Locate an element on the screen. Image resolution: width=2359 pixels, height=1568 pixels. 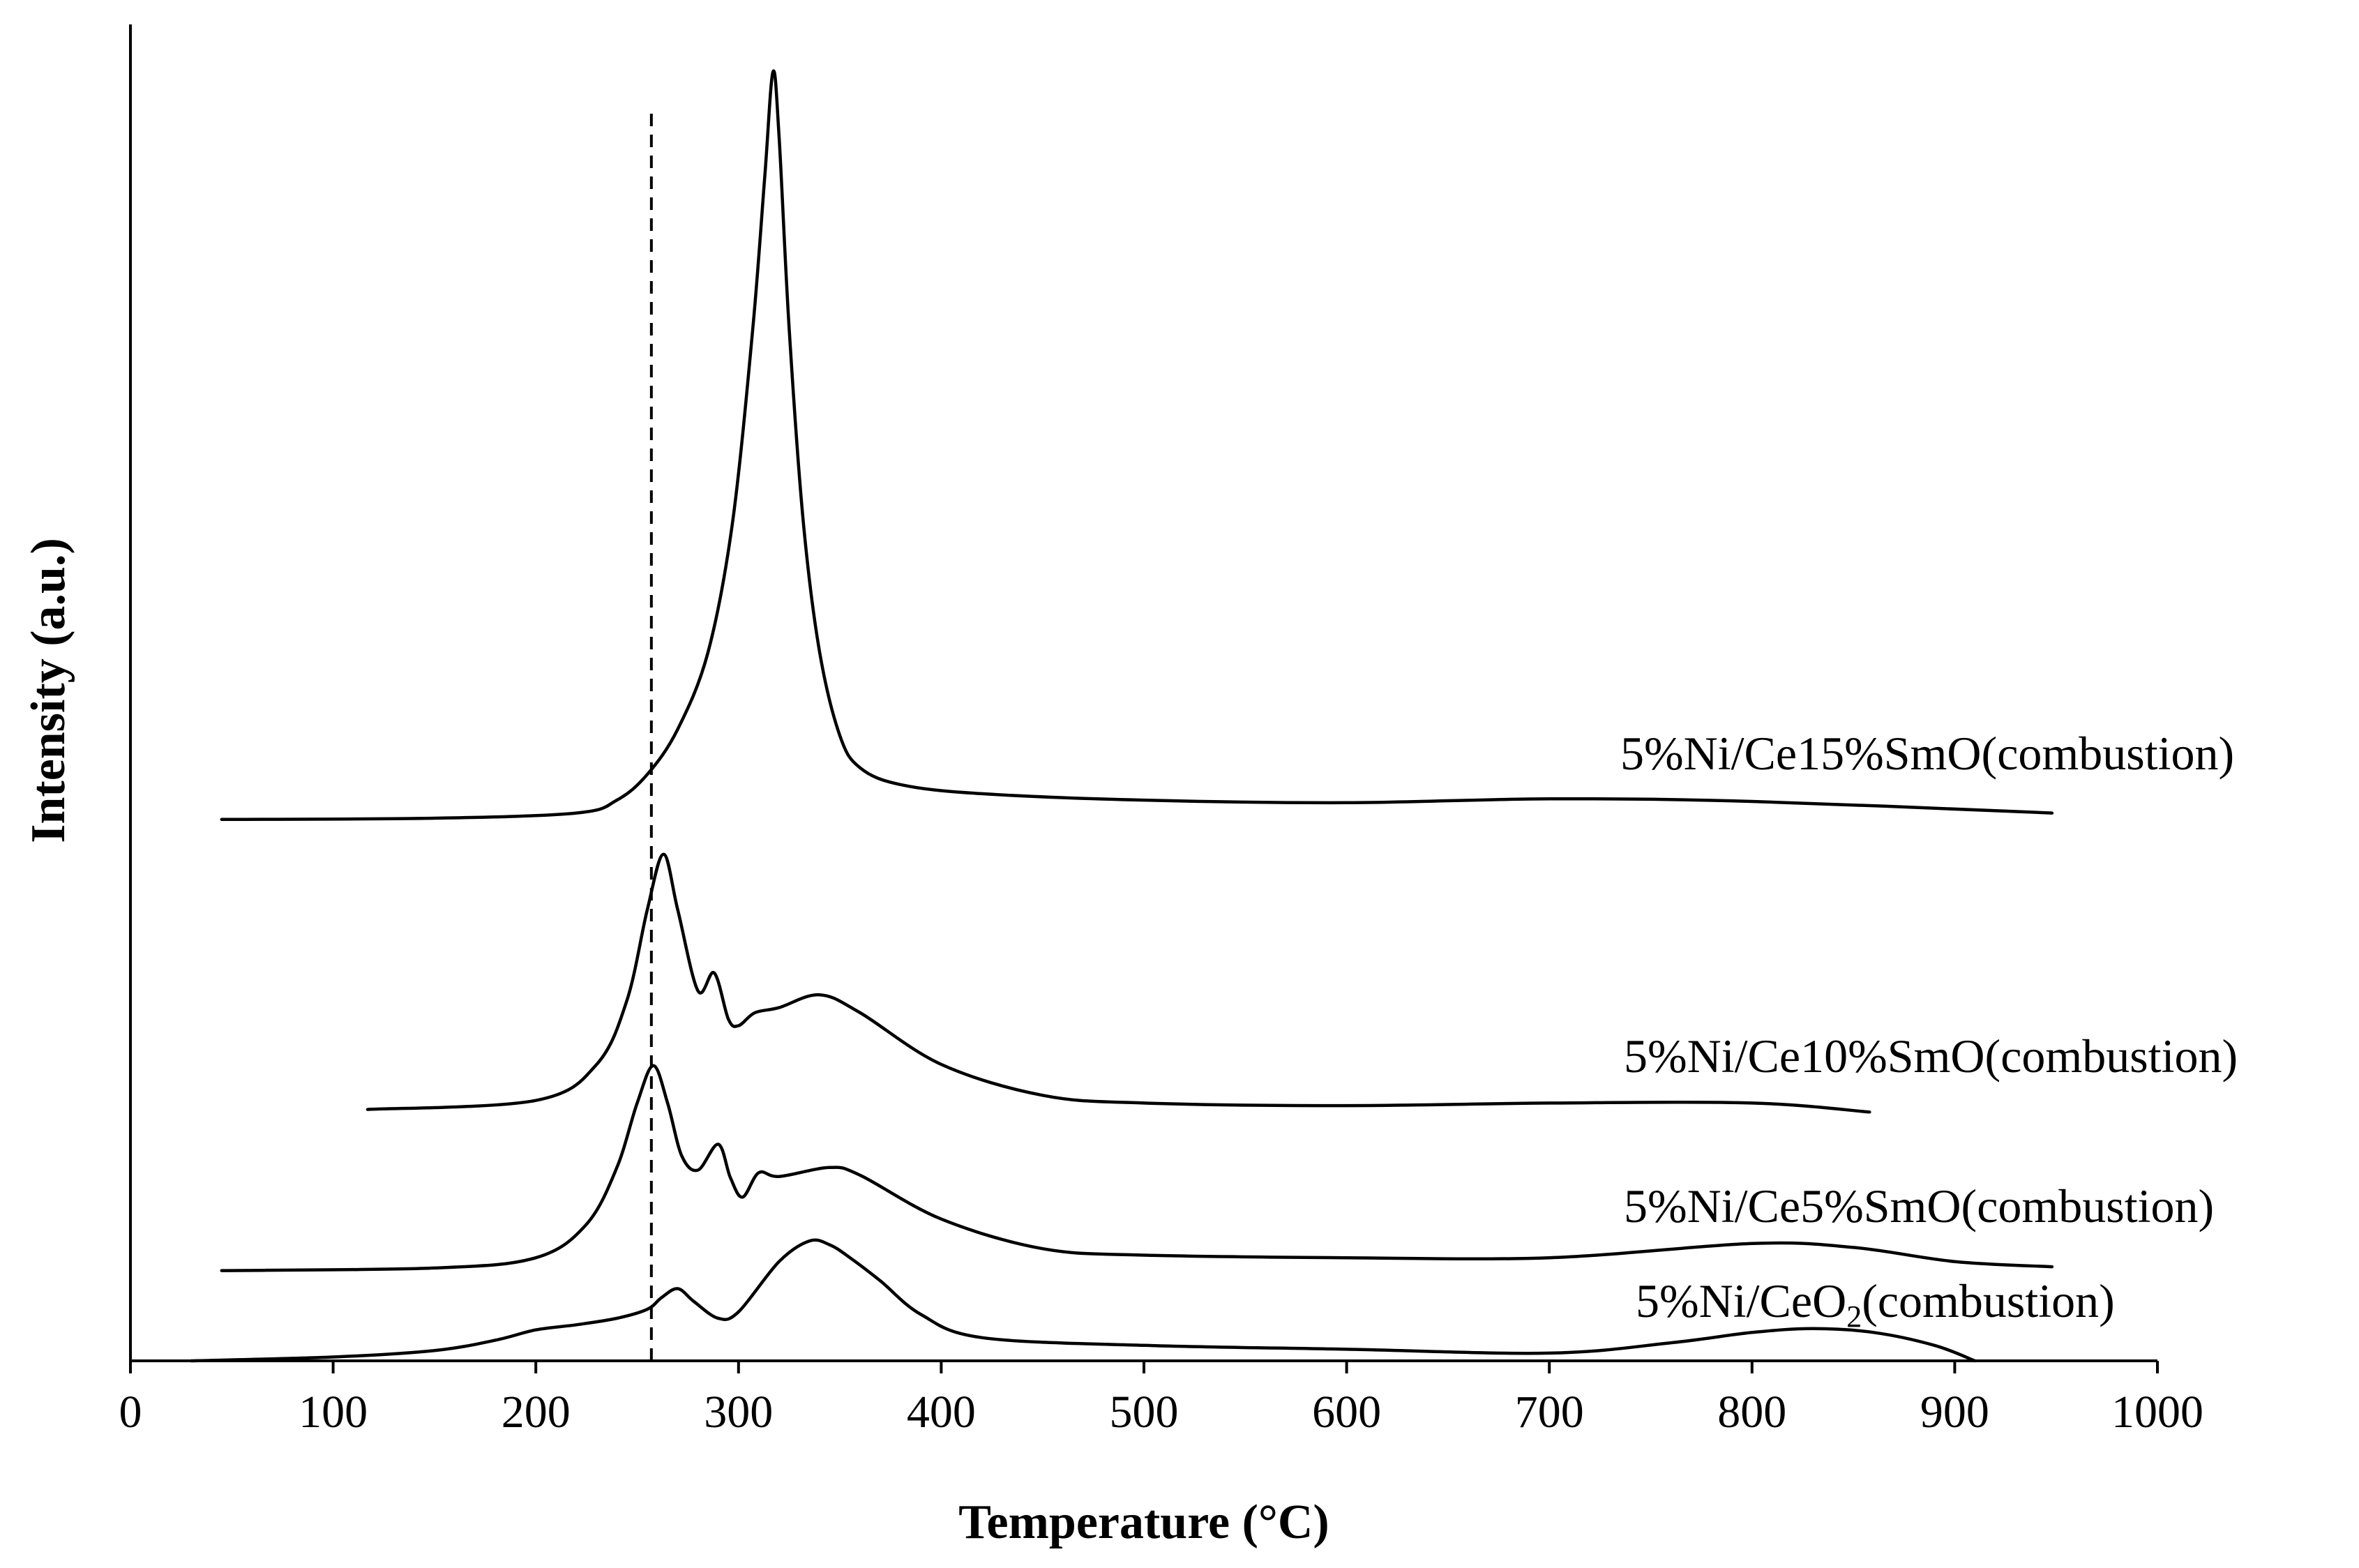
series-label-0: 5%Ni/CeO2(combustion) is located at coordinates (1875, 1304).